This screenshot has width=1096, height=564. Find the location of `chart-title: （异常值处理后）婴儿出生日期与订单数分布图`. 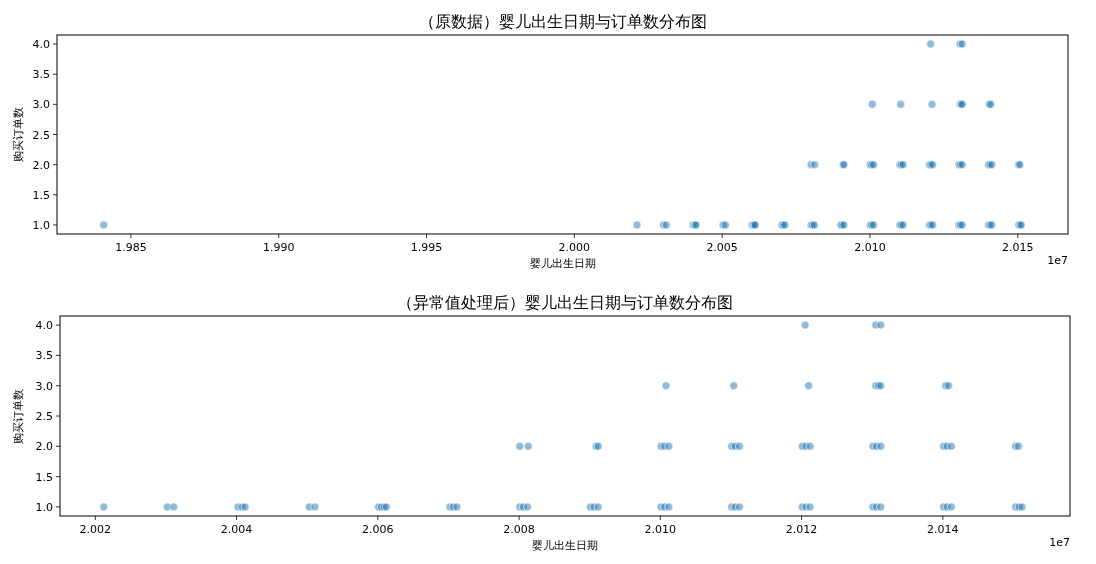

chart-title: （异常值处理后）婴儿出生日期与订单数分布图 is located at coordinates (565, 302).